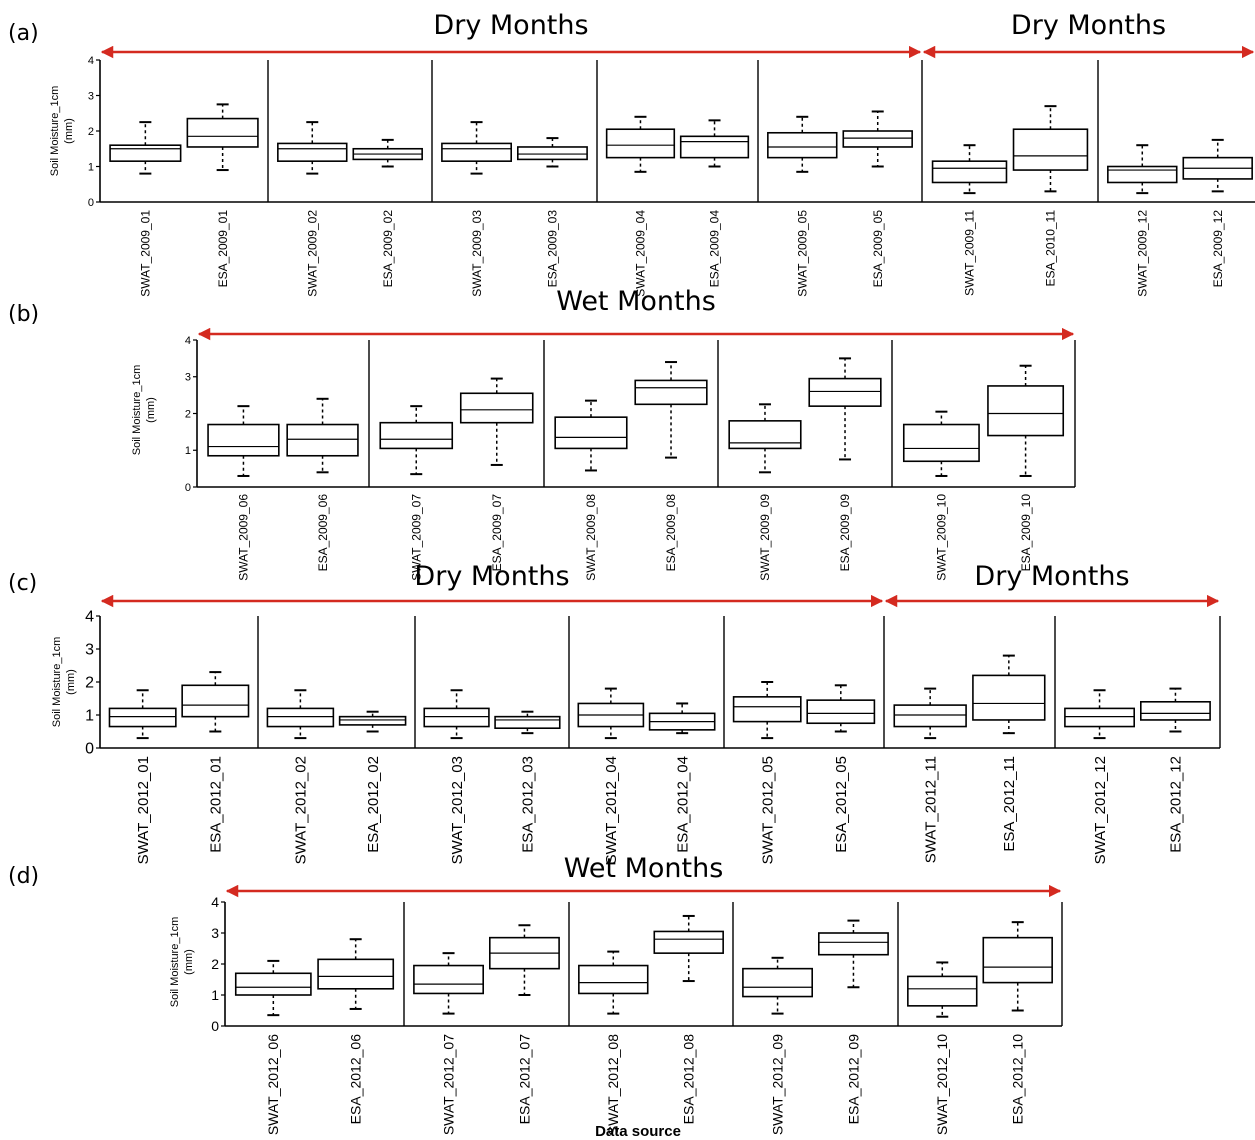 The width and height of the screenshot is (1255, 1140). I want to click on category-label: SWAT_2012_01, so click(143, 810).